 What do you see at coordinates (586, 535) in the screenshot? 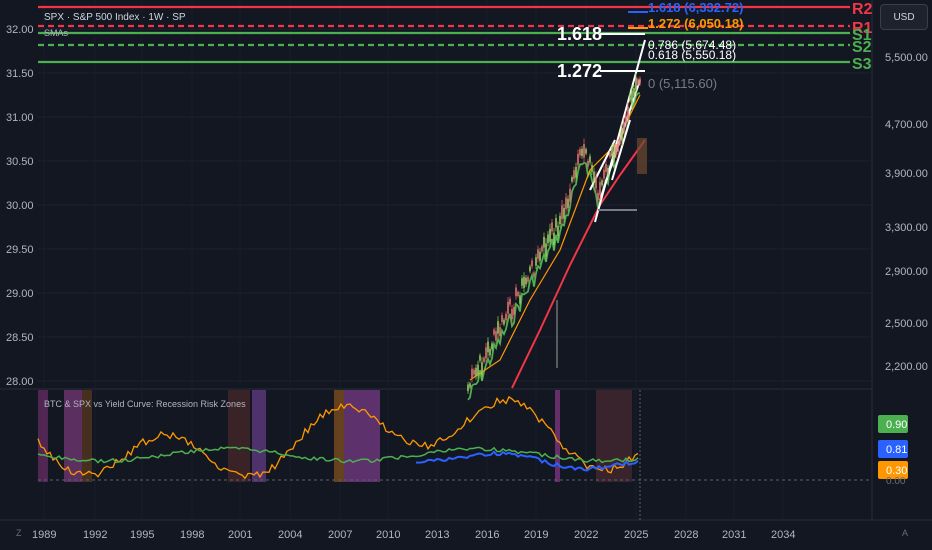
I see `time-axis-label: 2022` at bounding box center [586, 535].